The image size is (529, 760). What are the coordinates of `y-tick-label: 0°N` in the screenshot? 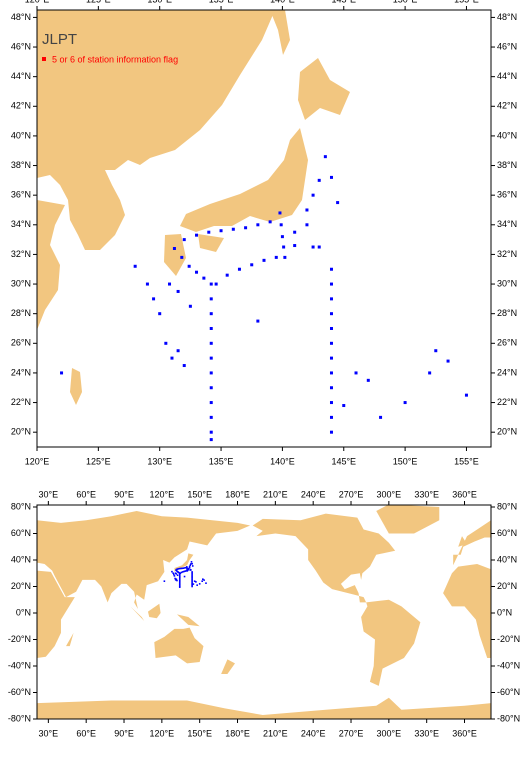 It's located at (504, 612).